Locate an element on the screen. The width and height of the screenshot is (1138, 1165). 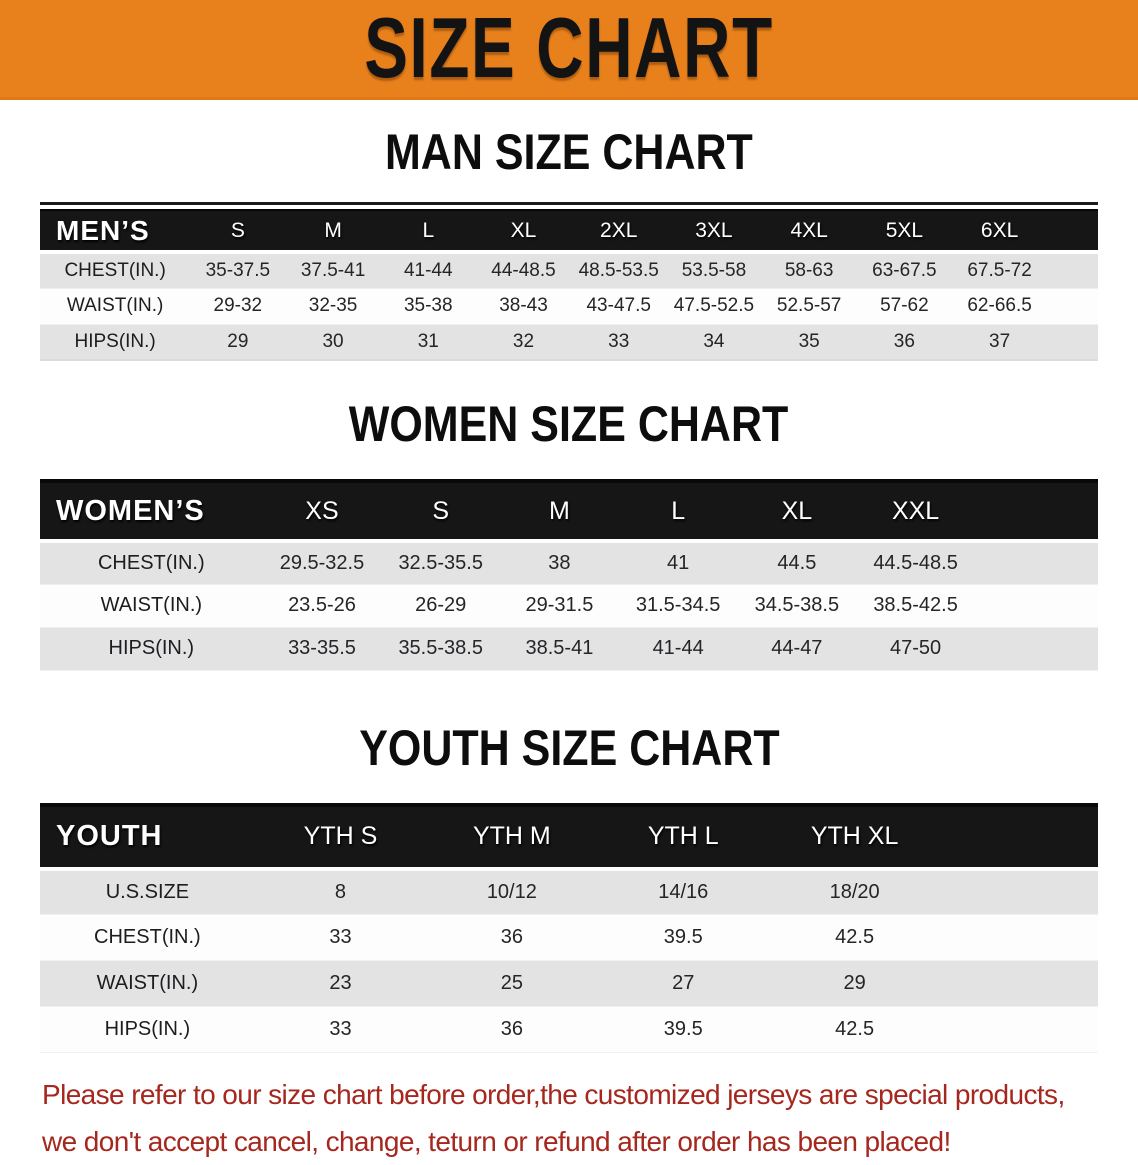
size-value-cell: 37 is located at coordinates (999, 342).